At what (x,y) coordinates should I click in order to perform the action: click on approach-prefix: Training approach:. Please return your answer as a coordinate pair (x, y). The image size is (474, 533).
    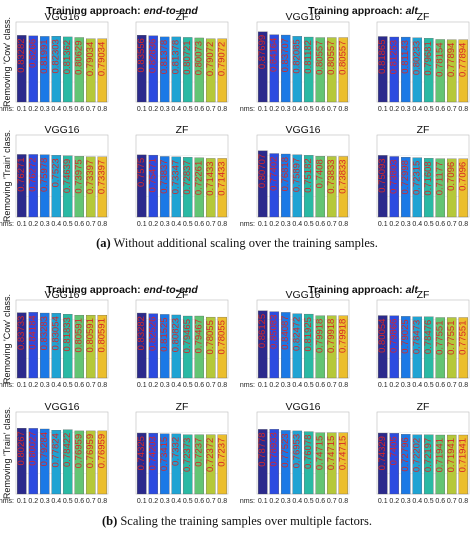
    Looking at the image, I should click on (94, 11).